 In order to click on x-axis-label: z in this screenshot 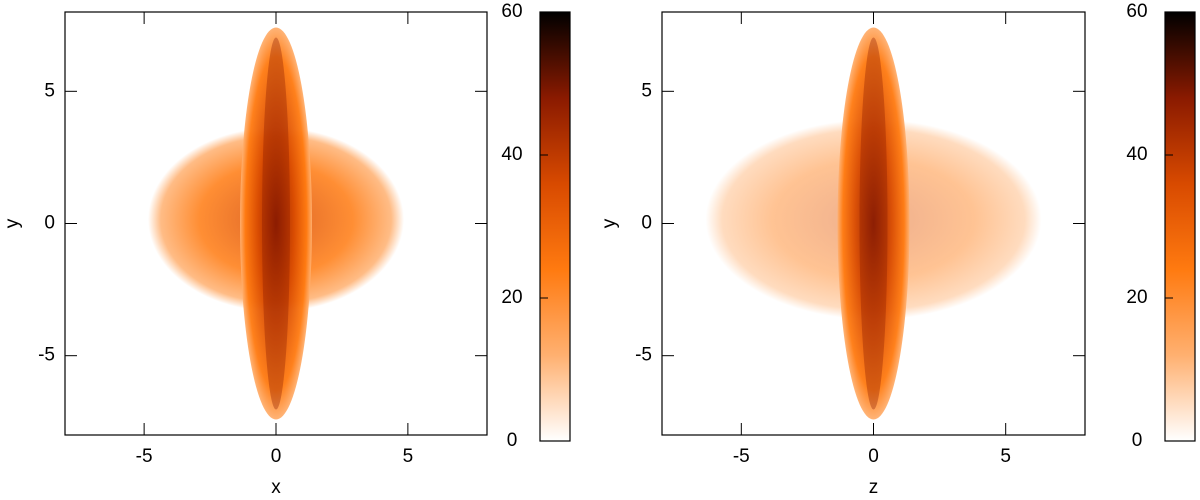, I will do `click(874, 487)`.